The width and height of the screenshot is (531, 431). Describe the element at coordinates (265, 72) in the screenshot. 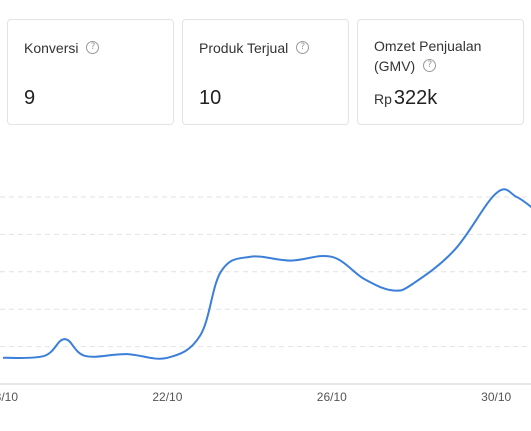

I see `metric-card-produk-terjual: Produk Terjual? 10` at that location.